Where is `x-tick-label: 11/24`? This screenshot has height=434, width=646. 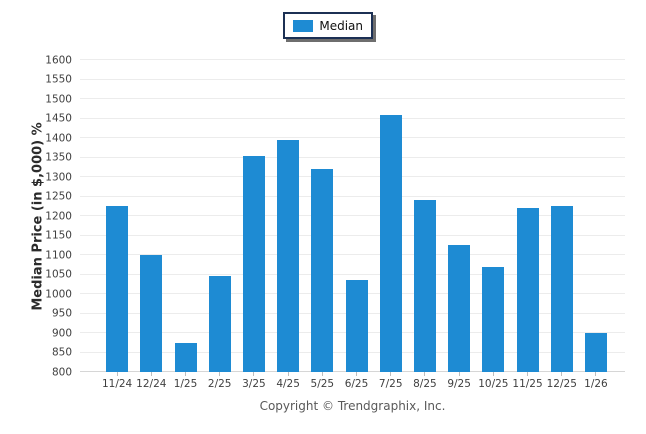 x-tick-label: 11/24 is located at coordinates (117, 384).